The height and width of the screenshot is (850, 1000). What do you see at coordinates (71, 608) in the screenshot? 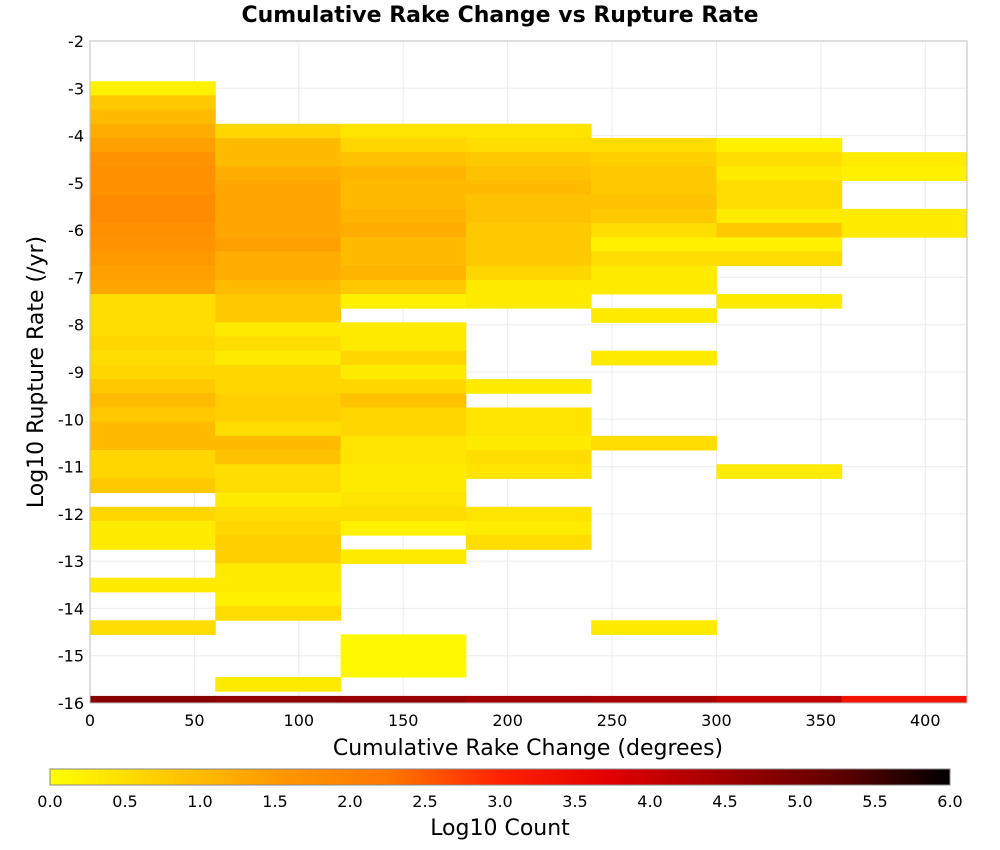
I see `y-tick-label: -14` at bounding box center [71, 608].